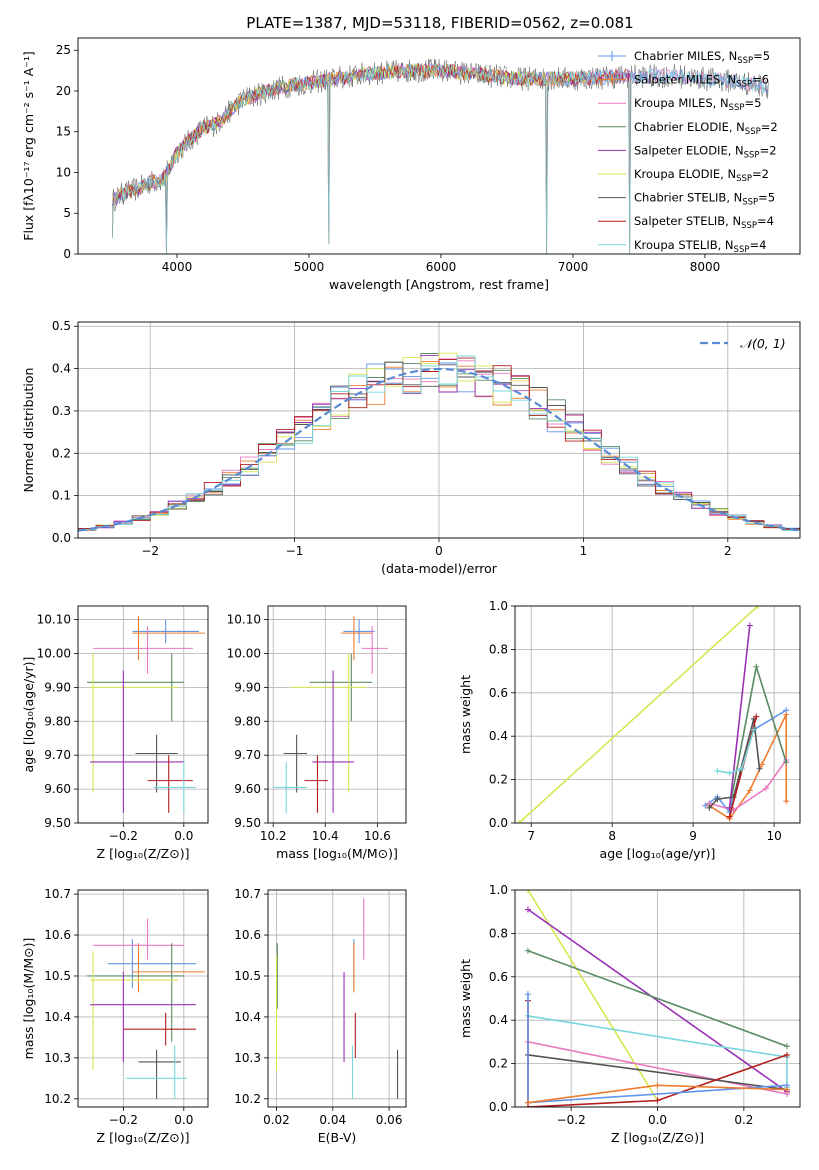  I want to click on x-tick-label: 0.2, so click(743, 1120).